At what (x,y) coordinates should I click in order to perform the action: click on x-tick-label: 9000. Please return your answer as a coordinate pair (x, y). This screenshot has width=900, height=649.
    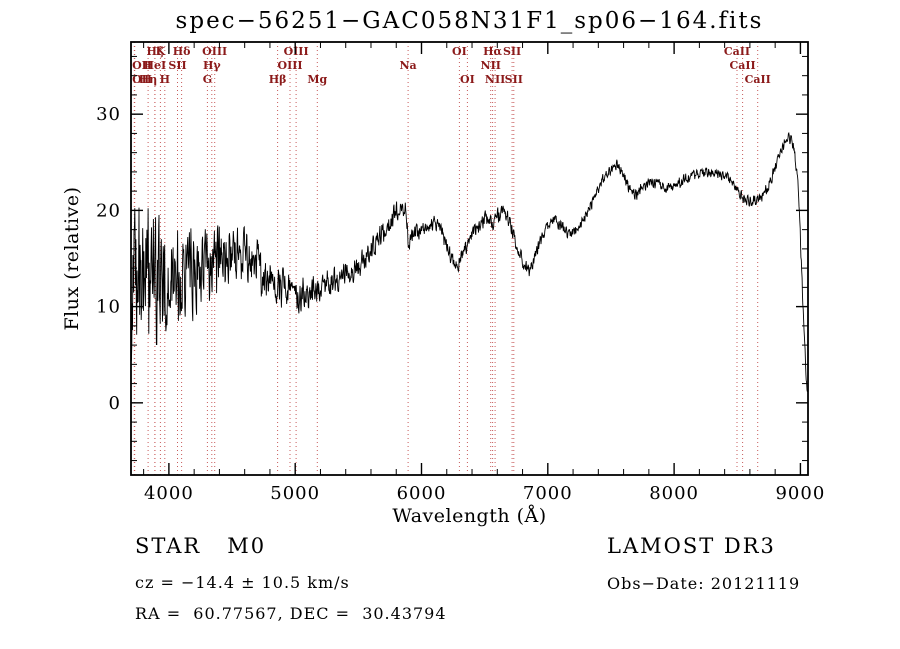
    Looking at the image, I should click on (800, 493).